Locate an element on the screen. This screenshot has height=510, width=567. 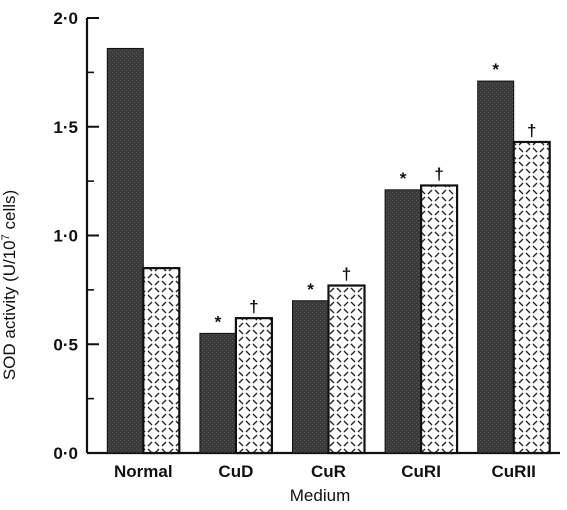
marker-cur-series-2: † is located at coordinates (346, 274).